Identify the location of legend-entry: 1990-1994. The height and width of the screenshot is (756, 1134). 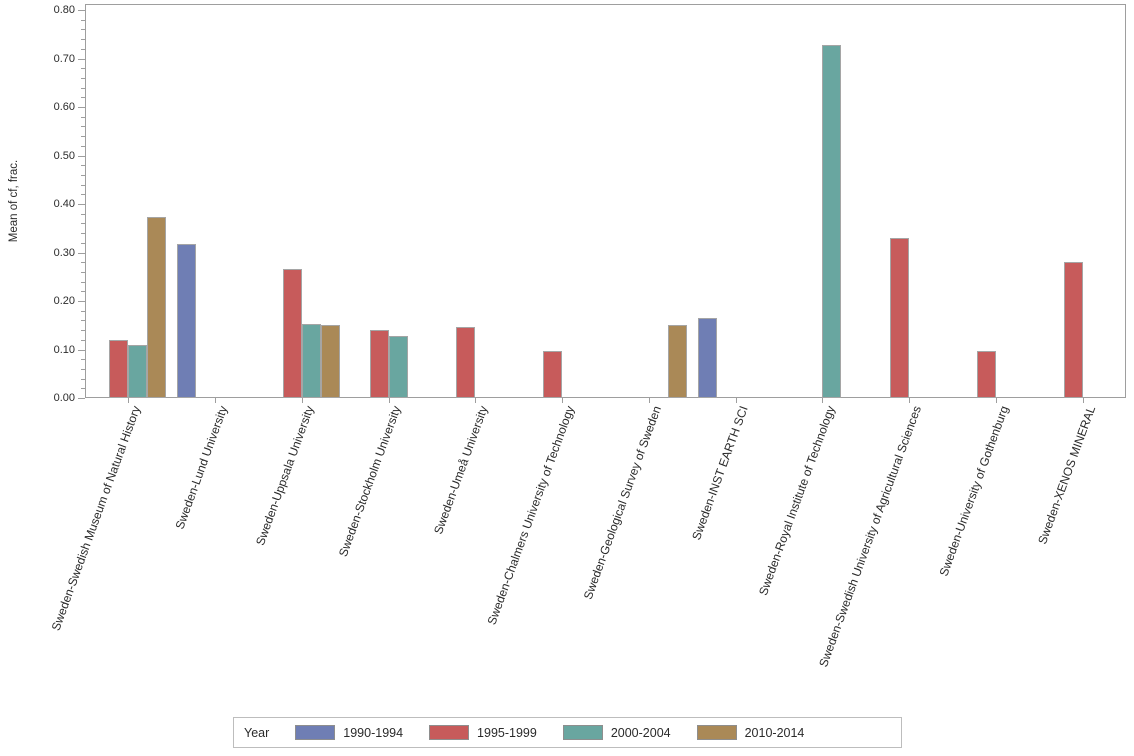
(349, 732).